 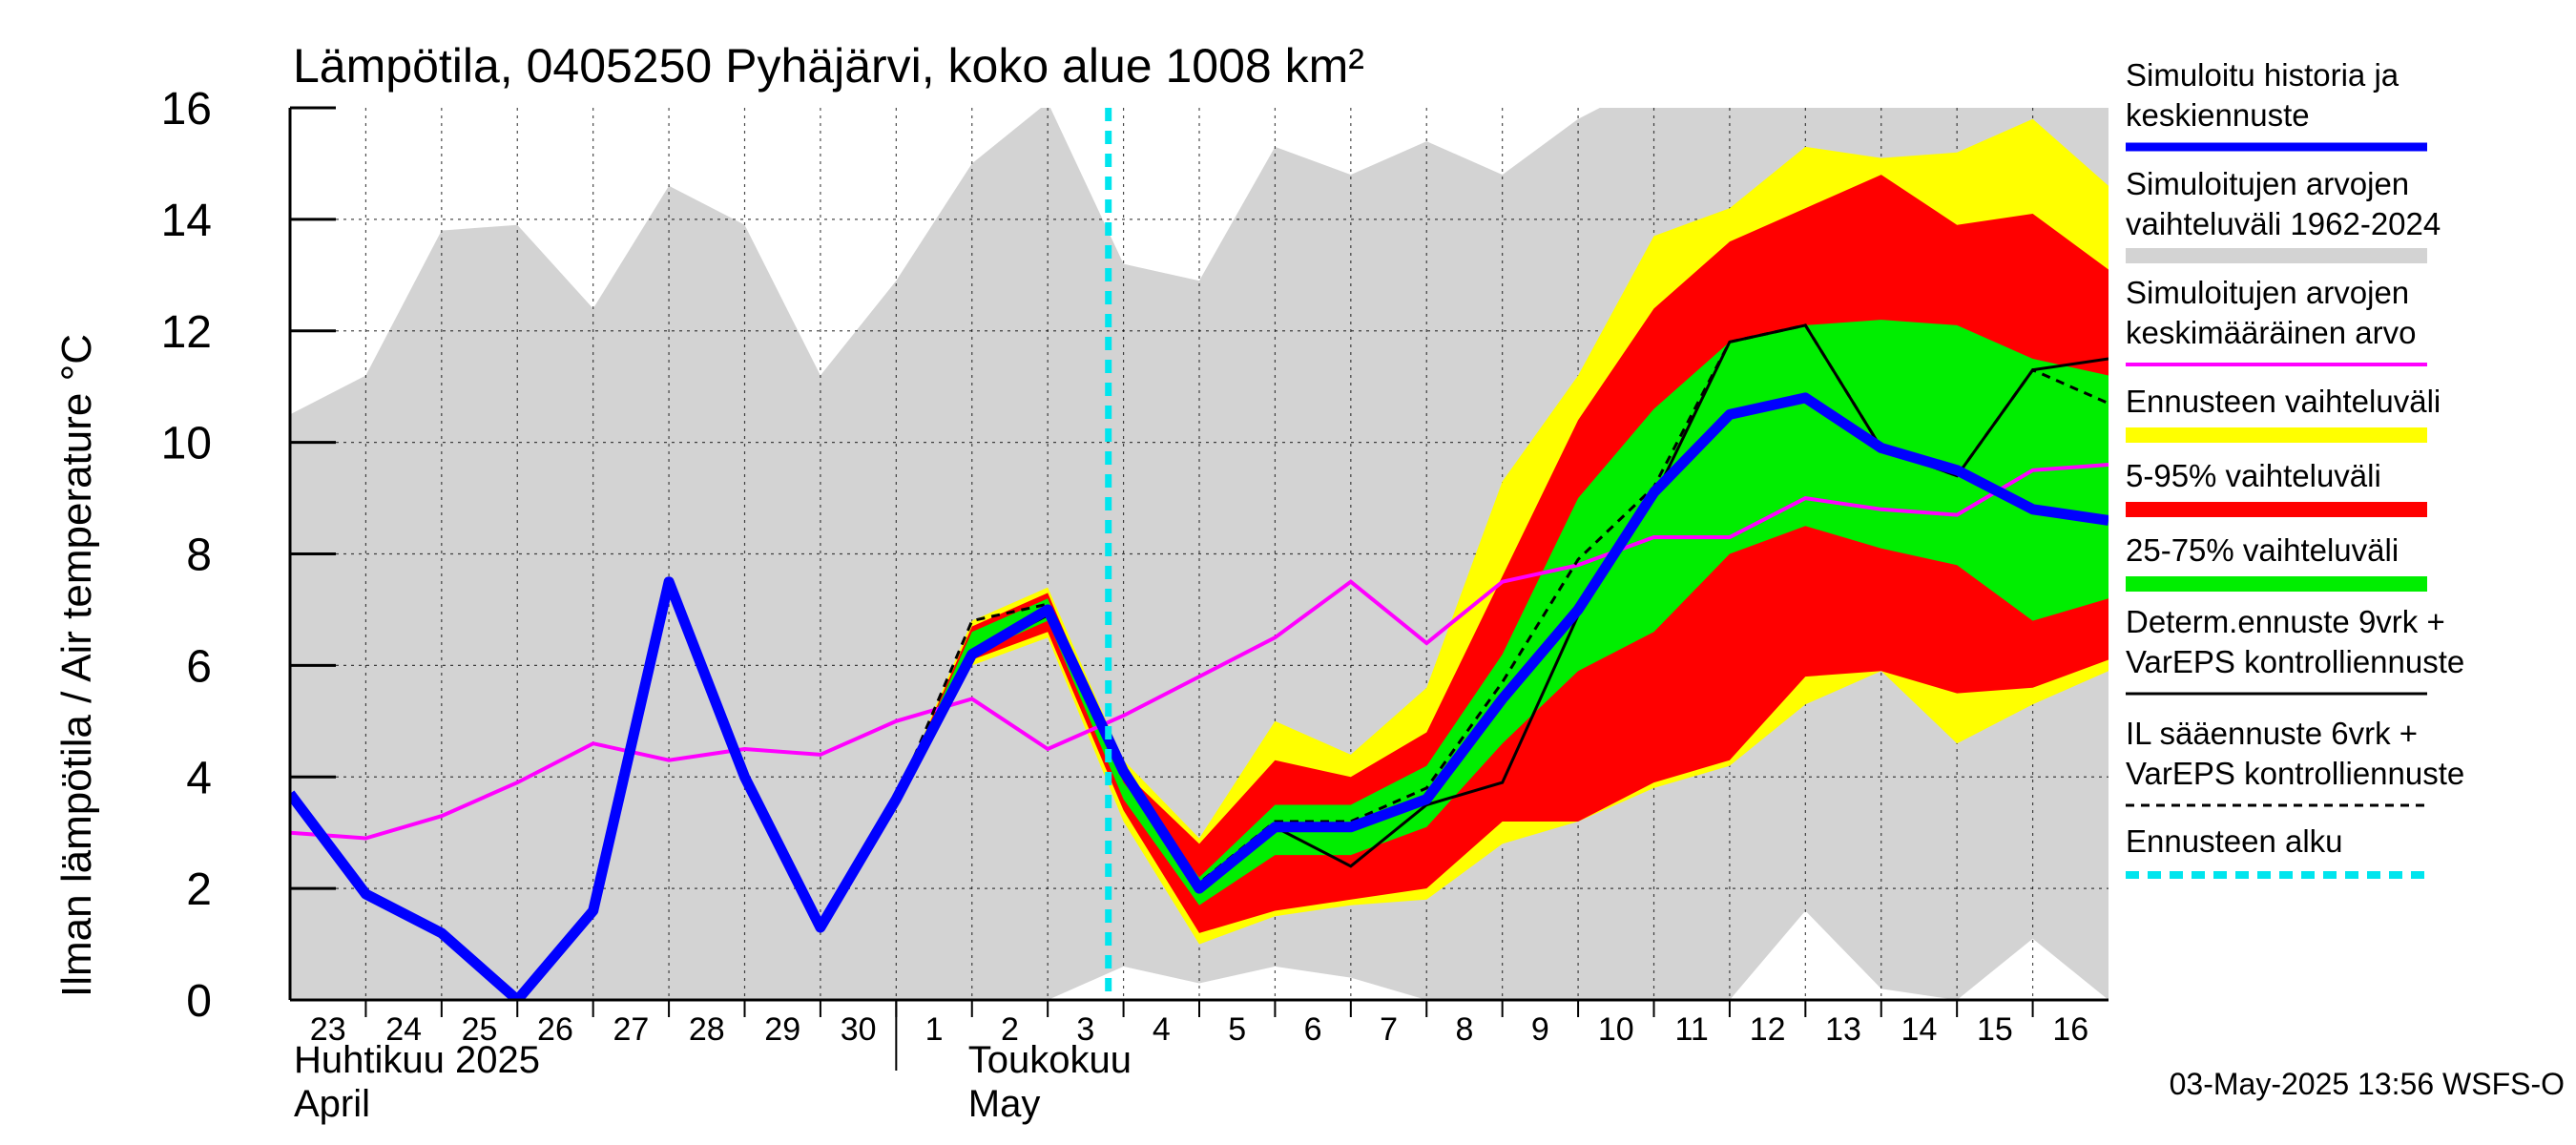 I want to click on x-tick-label: 29, so click(x=782, y=1029).